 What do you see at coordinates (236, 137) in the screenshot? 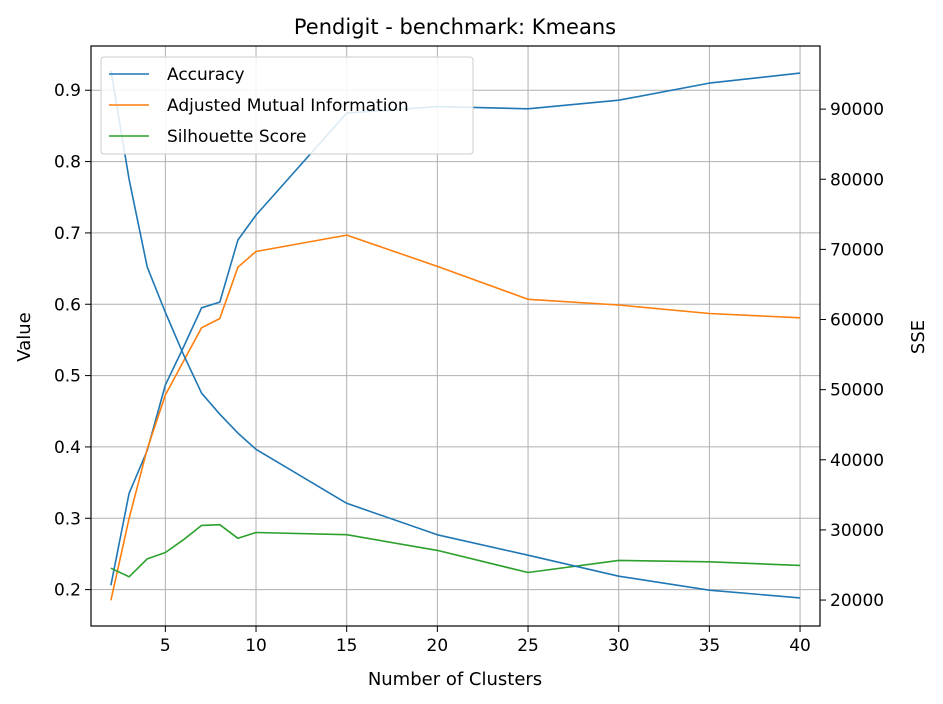
I see `legend-label: Silhouette Score` at bounding box center [236, 137].